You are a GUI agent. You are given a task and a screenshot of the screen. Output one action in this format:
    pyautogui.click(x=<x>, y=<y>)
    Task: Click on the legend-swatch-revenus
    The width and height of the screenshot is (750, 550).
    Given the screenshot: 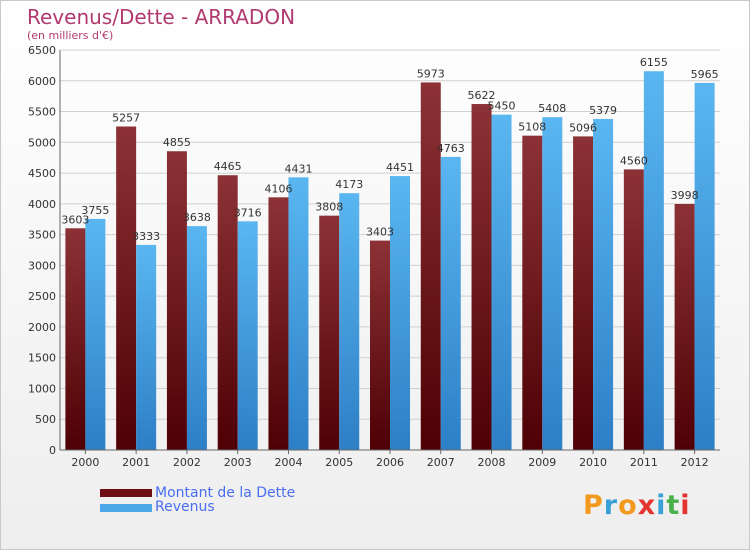 What is the action you would take?
    pyautogui.click(x=126, y=508)
    